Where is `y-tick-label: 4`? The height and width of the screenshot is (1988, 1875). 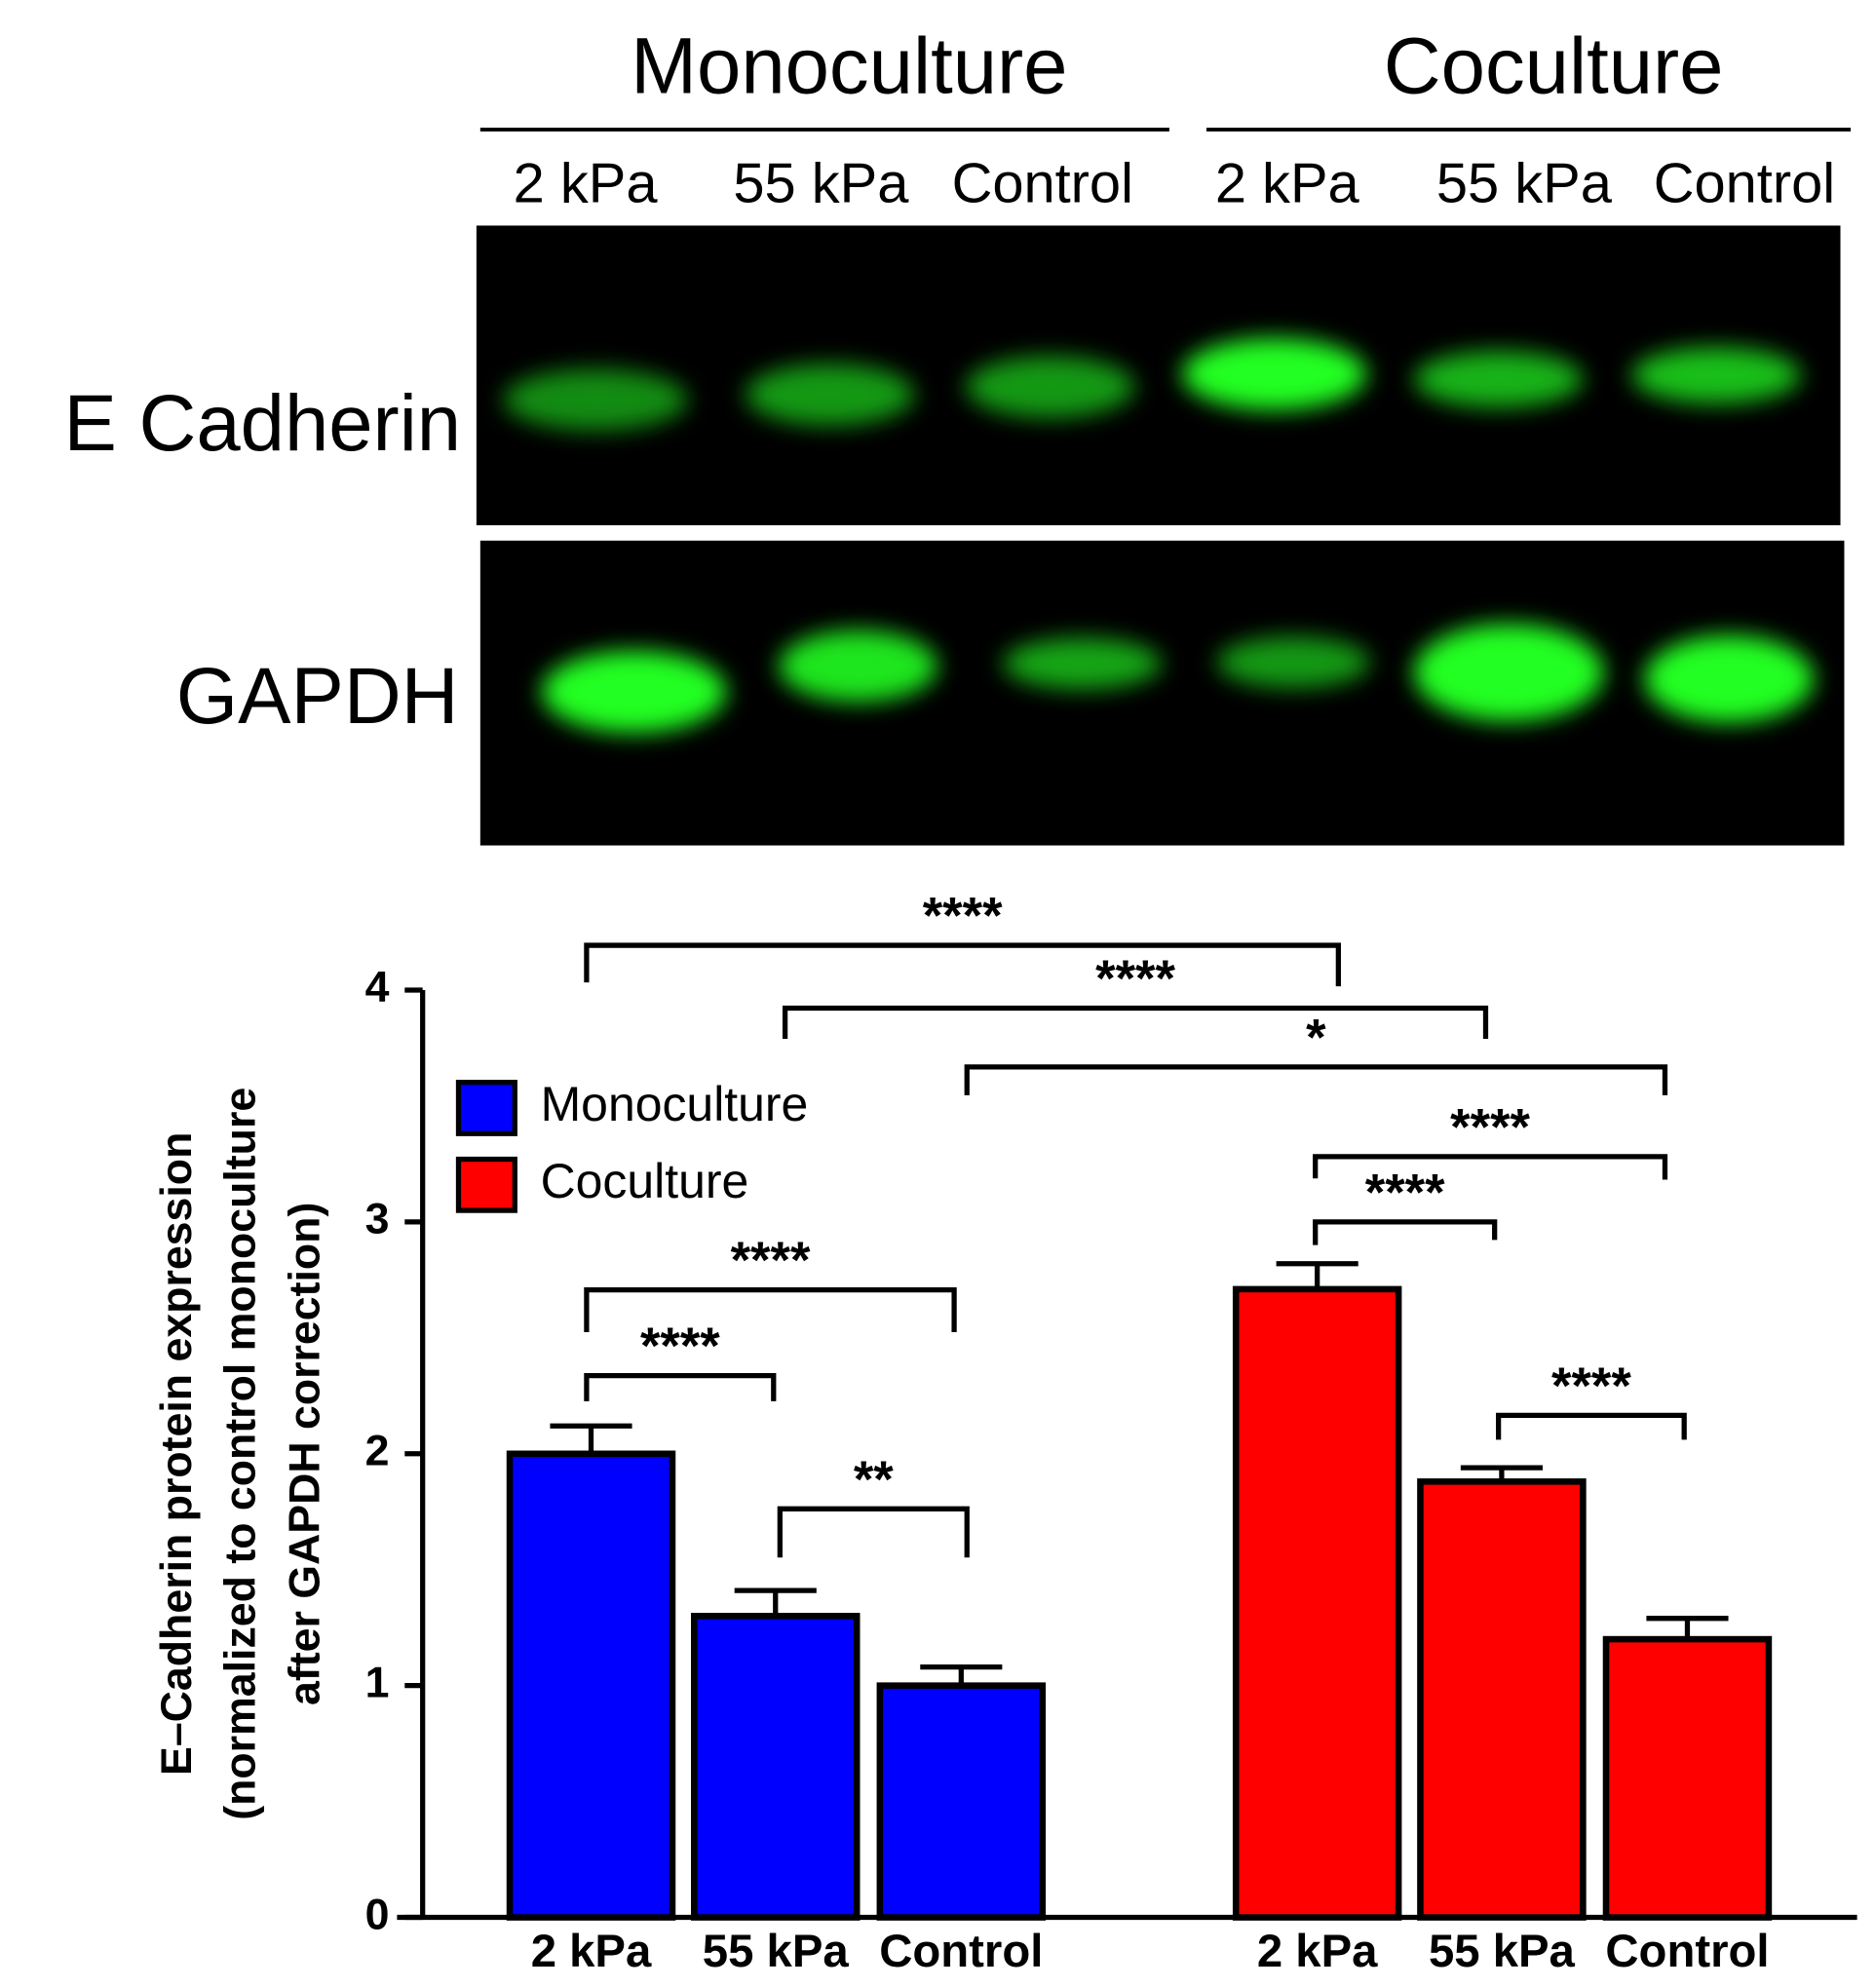
y-tick-label: 4 is located at coordinates (377, 988).